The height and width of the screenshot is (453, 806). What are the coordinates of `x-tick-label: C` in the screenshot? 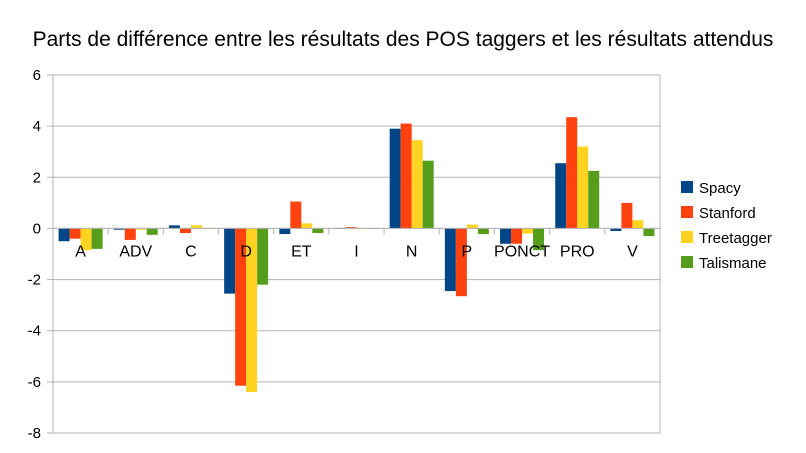 It's located at (191, 251).